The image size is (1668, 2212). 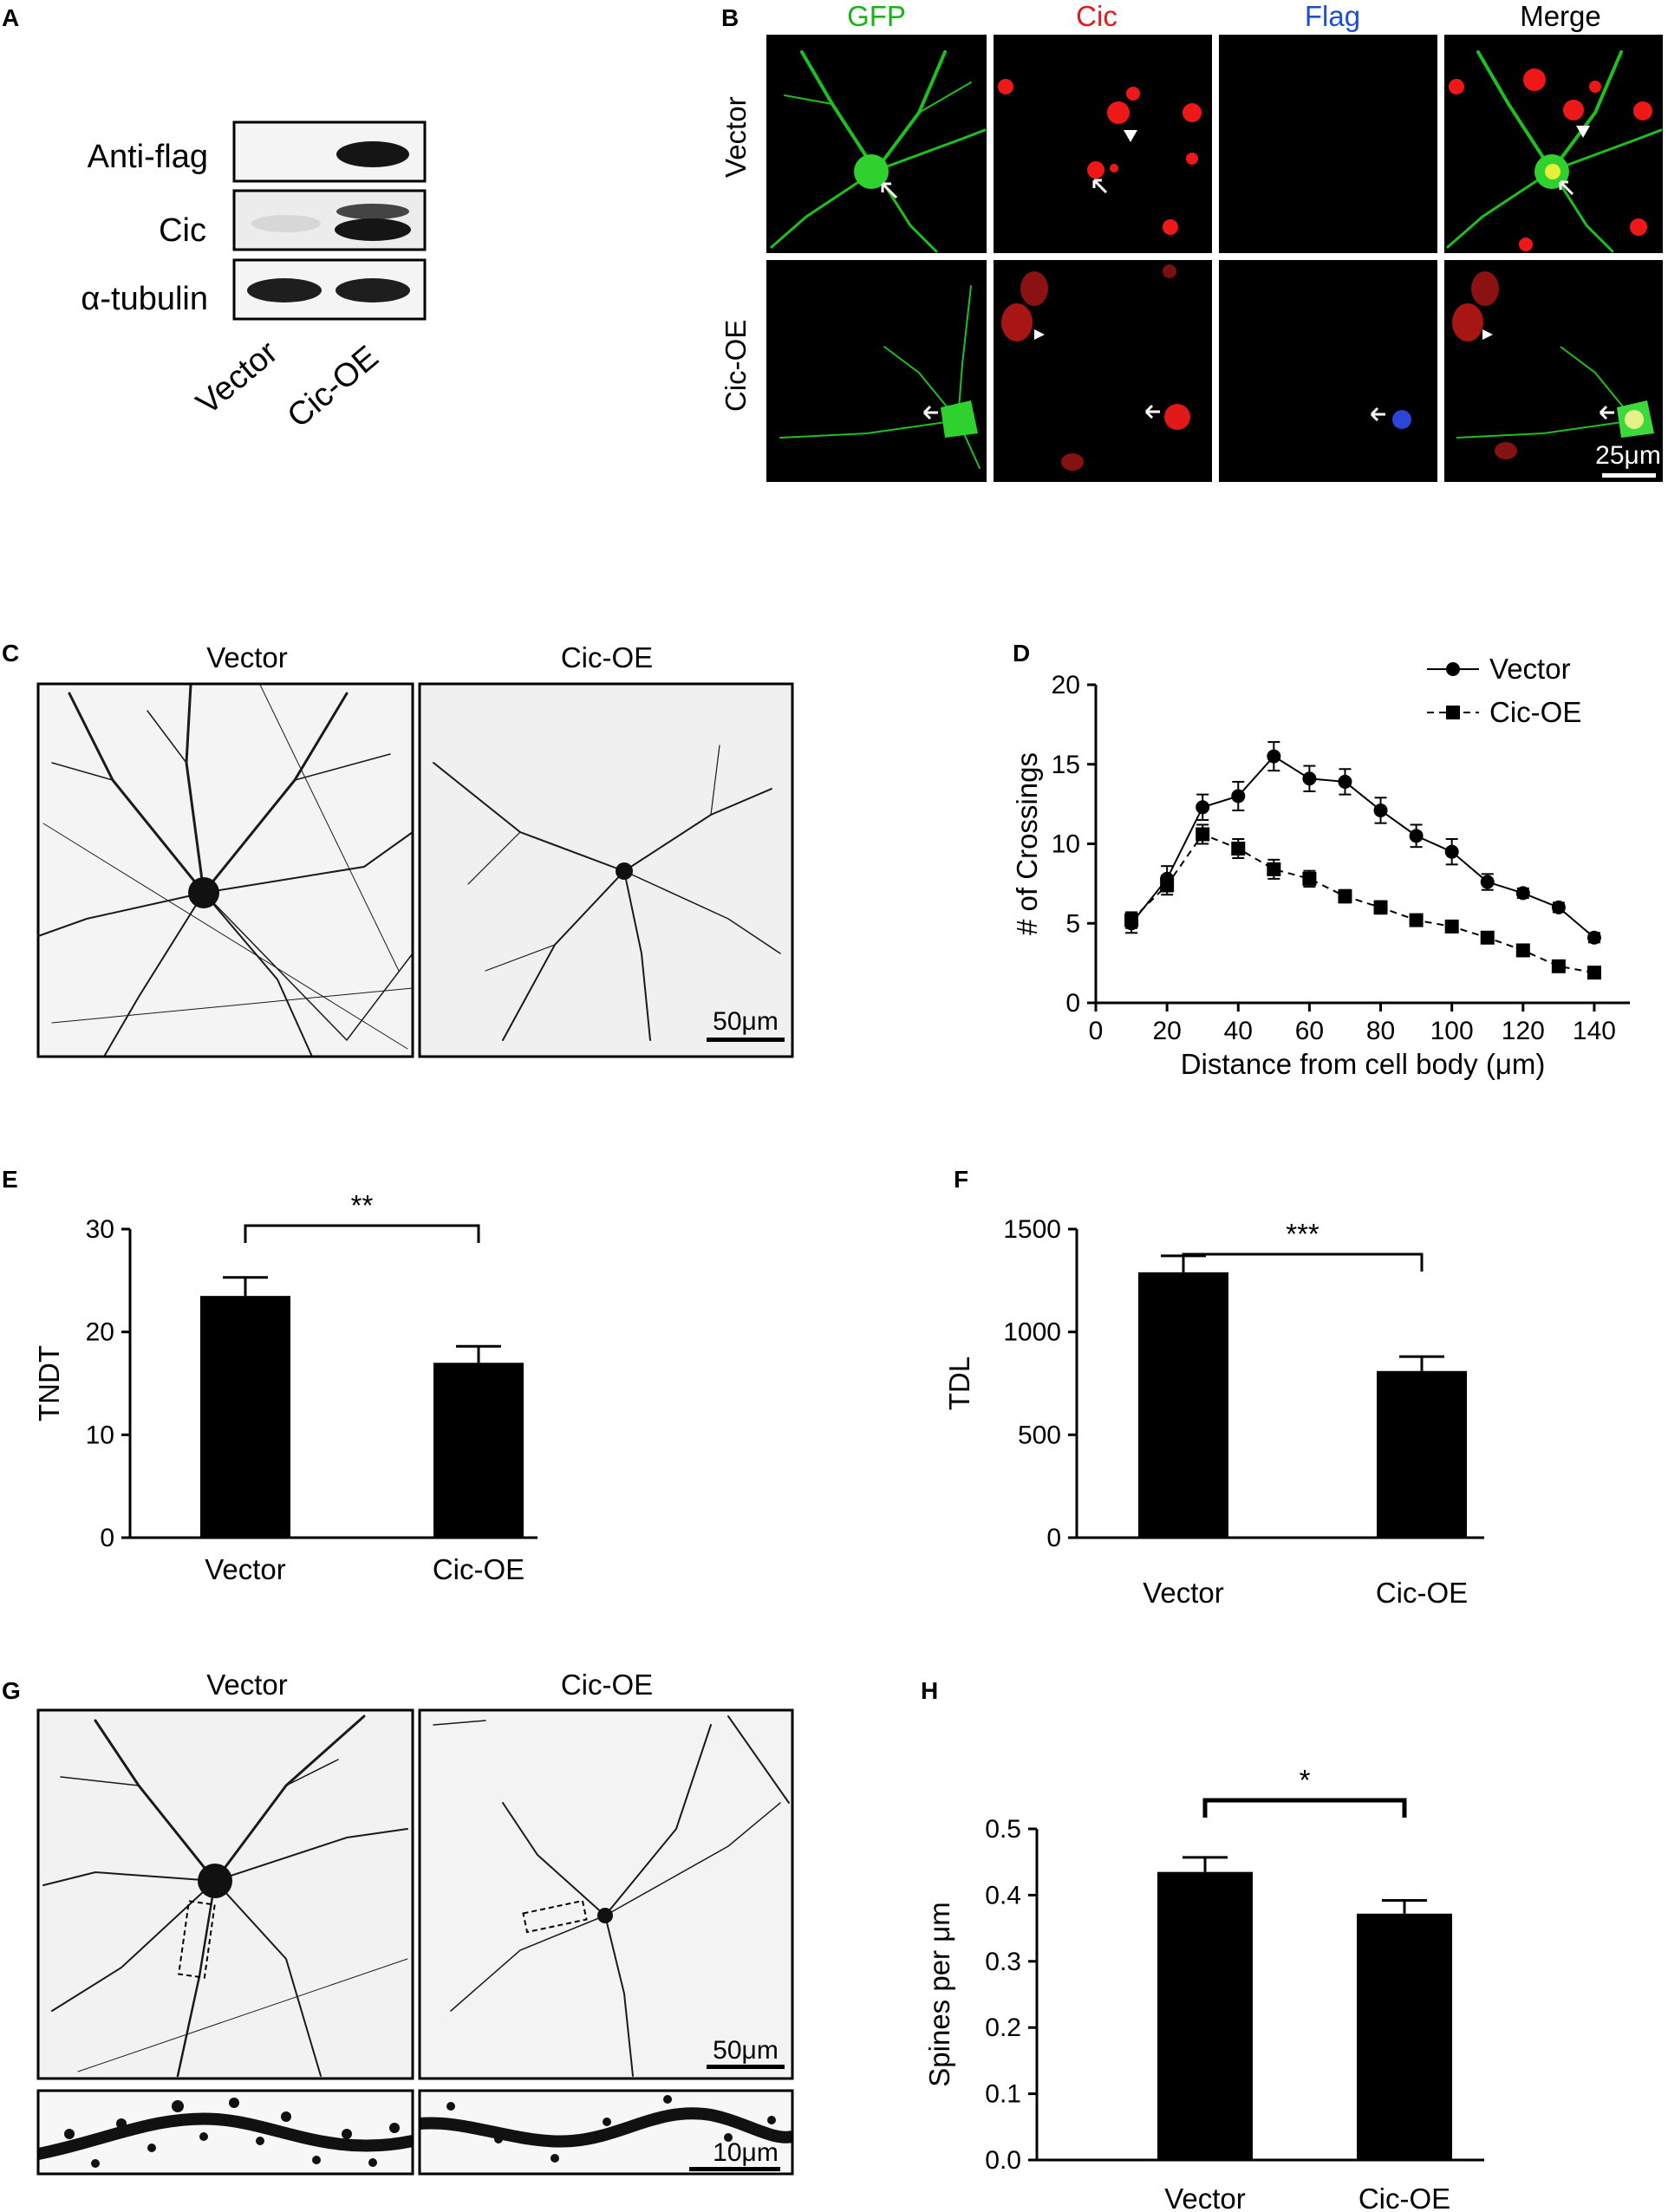 What do you see at coordinates (961, 1179) in the screenshot?
I see `panel-label-f: F` at bounding box center [961, 1179].